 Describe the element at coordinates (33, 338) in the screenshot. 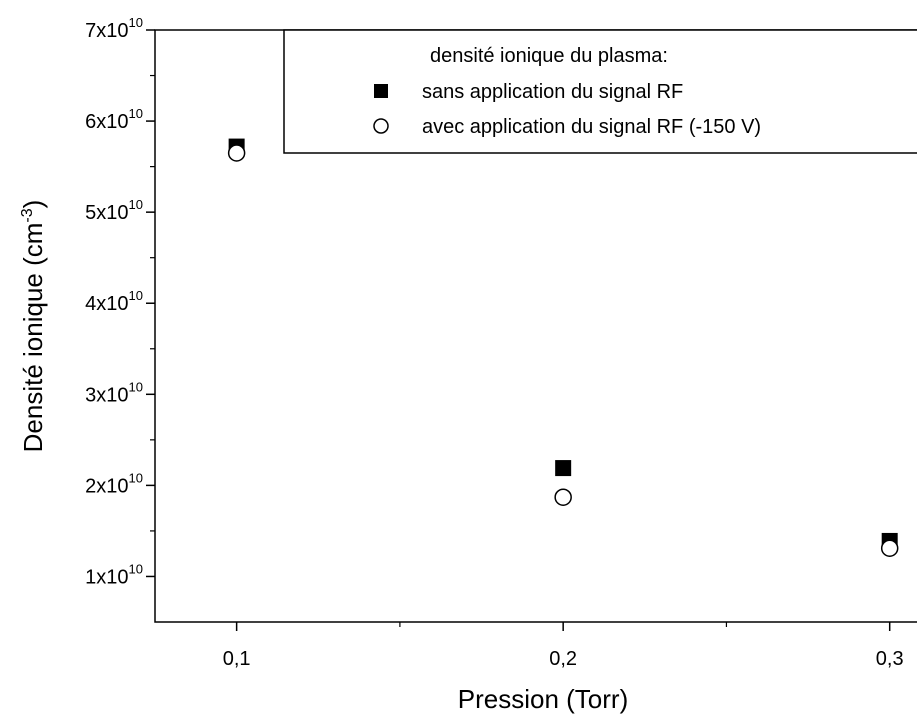

I see `y-axis-title-main: Densité ionique (cm` at that location.